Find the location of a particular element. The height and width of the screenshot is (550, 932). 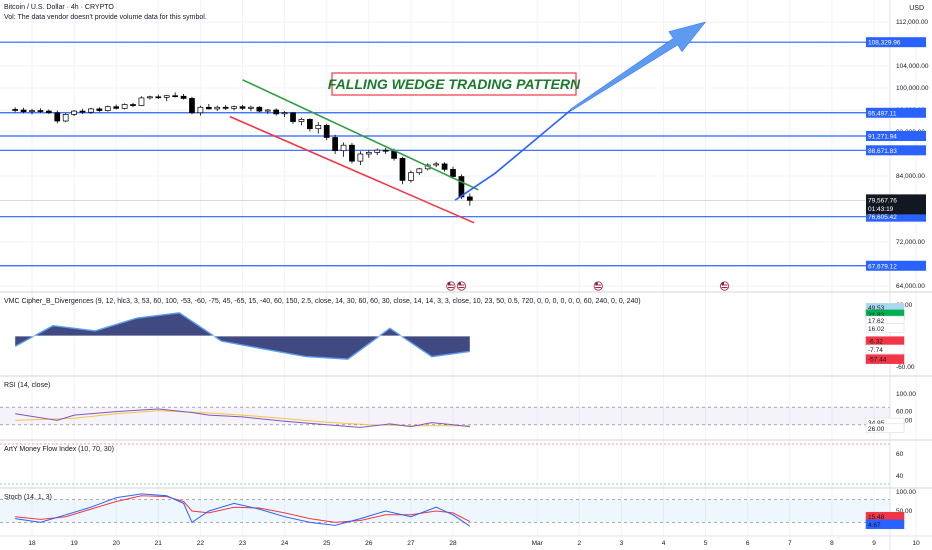

stoch-indicator-title: Stoch (14, 1, 3) is located at coordinates (28, 497).